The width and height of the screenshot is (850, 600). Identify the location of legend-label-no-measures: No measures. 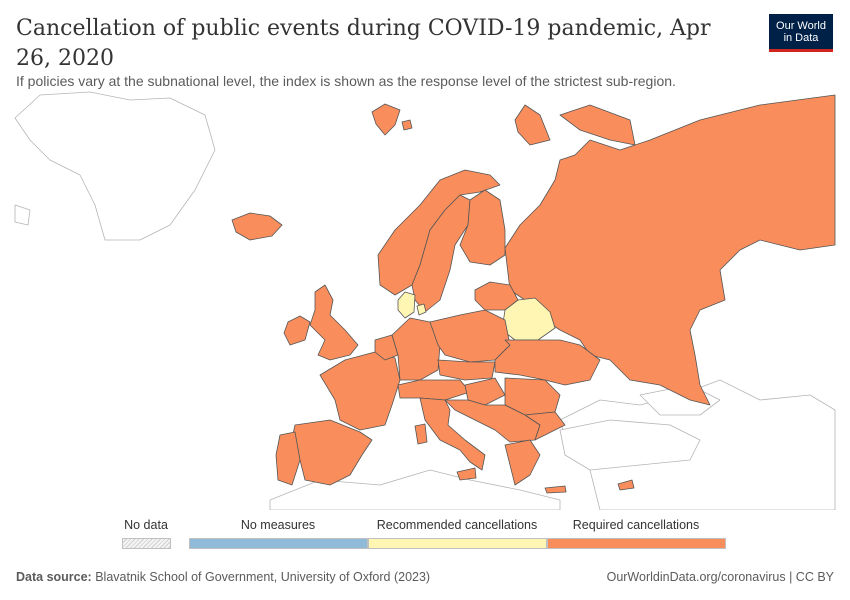
(278, 525).